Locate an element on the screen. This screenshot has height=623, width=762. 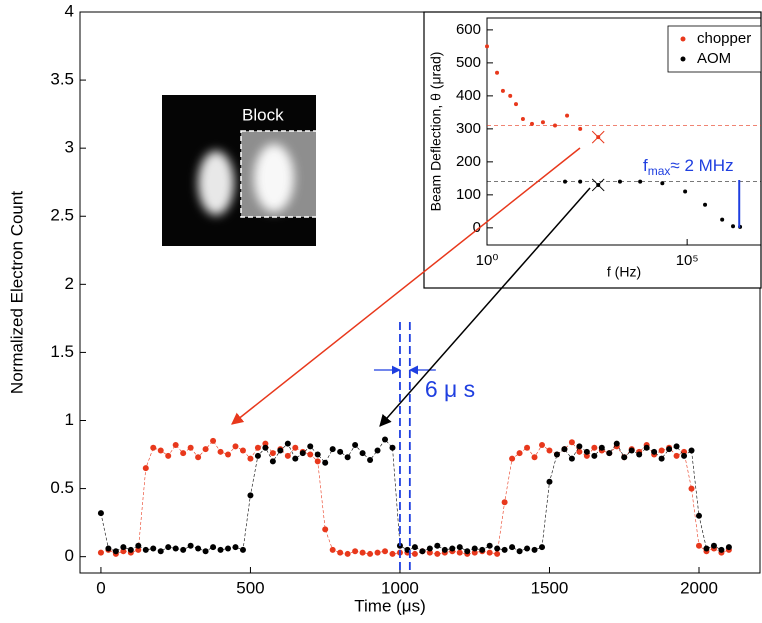
x-axis-label: Time (μs) is located at coordinates (390, 605).